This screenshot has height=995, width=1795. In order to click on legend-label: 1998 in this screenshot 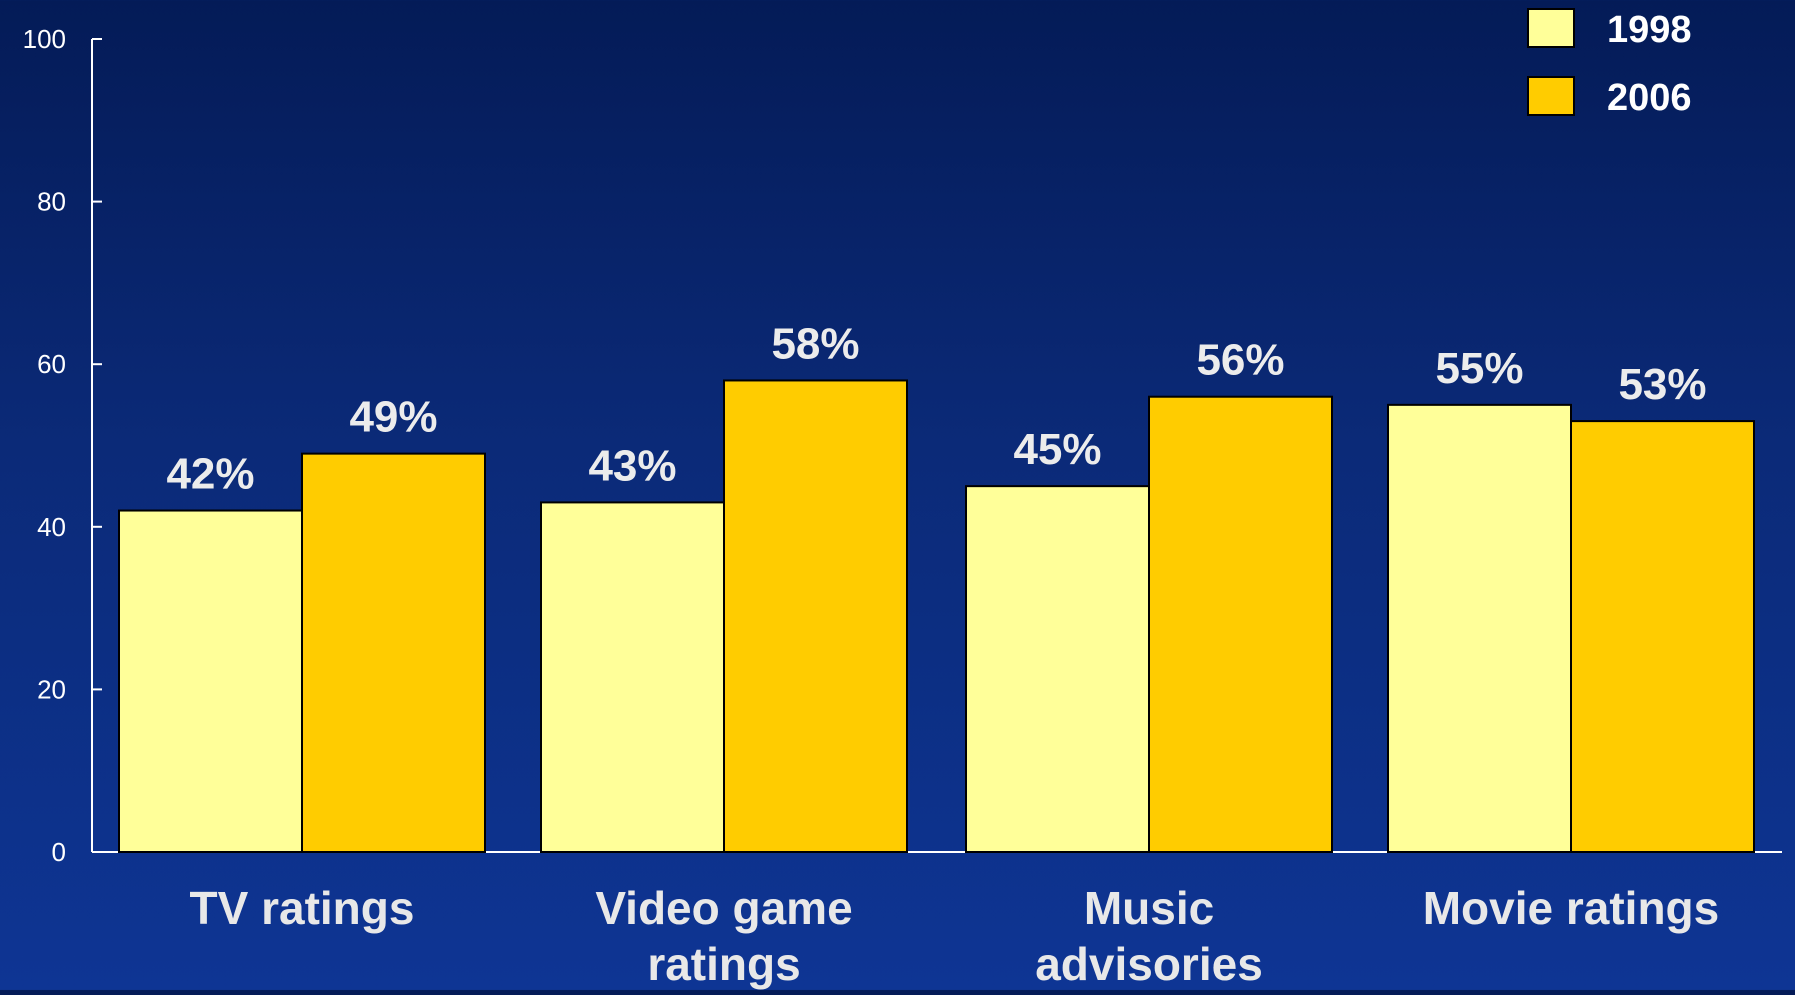, I will do `click(1649, 30)`.